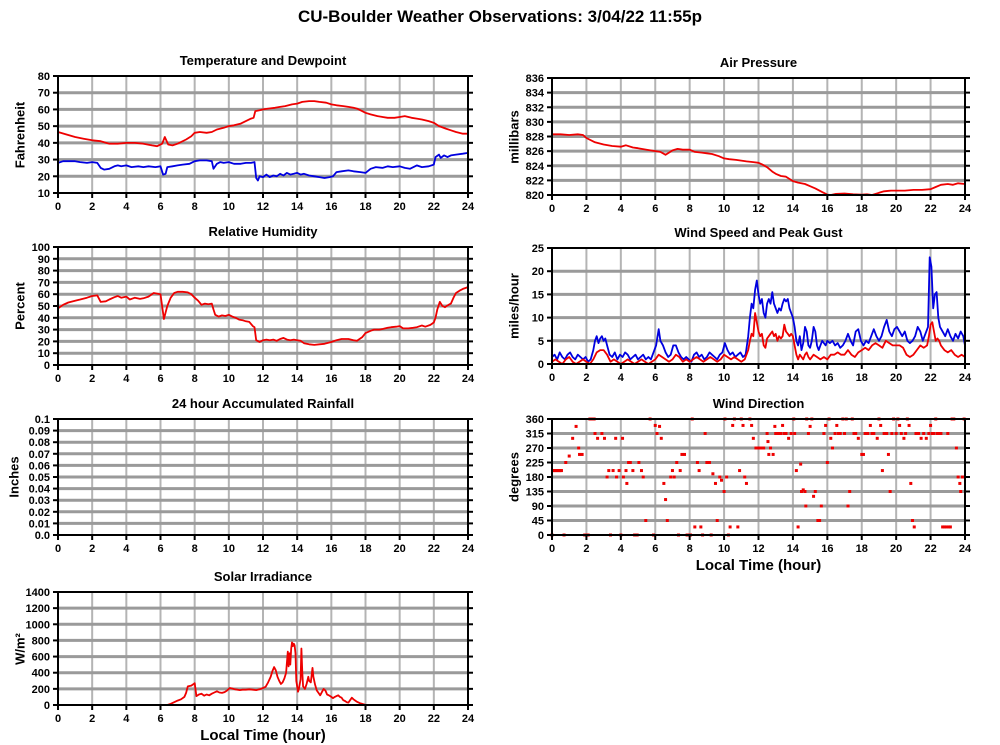 Image resolution: width=1000 pixels, height=745 pixels. Describe the element at coordinates (586, 209) in the screenshot. I see `svg-text: 2` at that location.